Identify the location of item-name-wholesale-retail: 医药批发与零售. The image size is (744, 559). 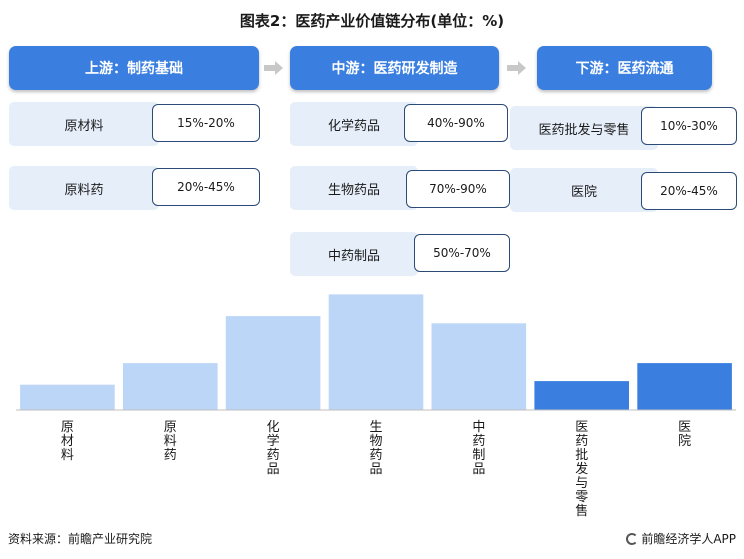
(584, 130).